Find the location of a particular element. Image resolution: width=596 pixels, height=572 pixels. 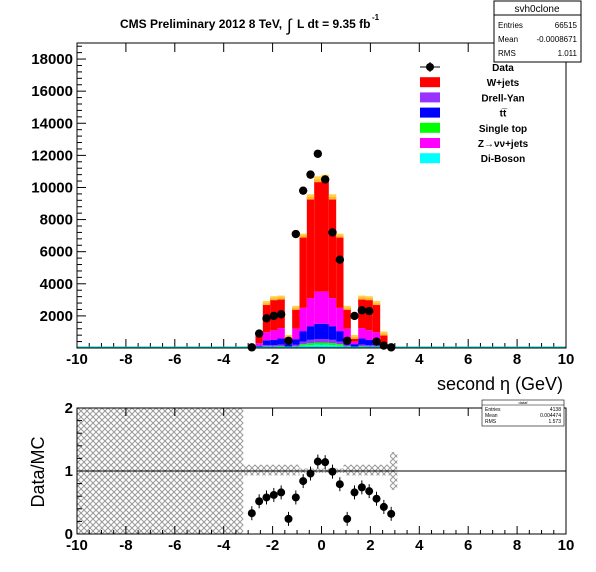

legend-label: Drell-Yan is located at coordinates (502, 98).